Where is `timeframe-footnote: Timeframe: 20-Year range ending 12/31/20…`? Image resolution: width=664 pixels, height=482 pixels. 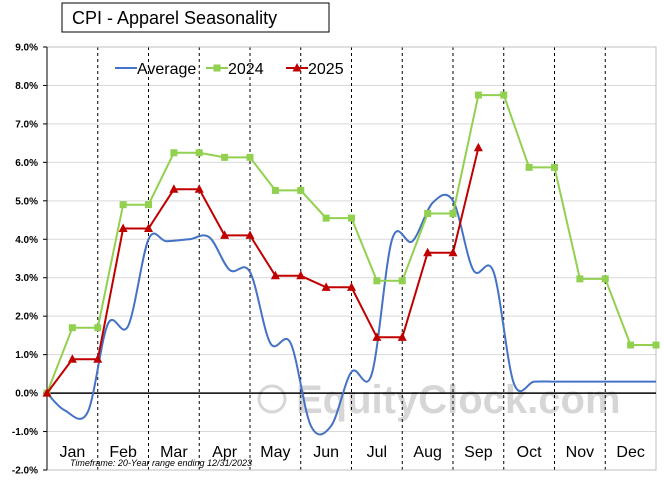 timeframe-footnote: Timeframe: 20-Year range ending 12/31/20… is located at coordinates (161, 463).